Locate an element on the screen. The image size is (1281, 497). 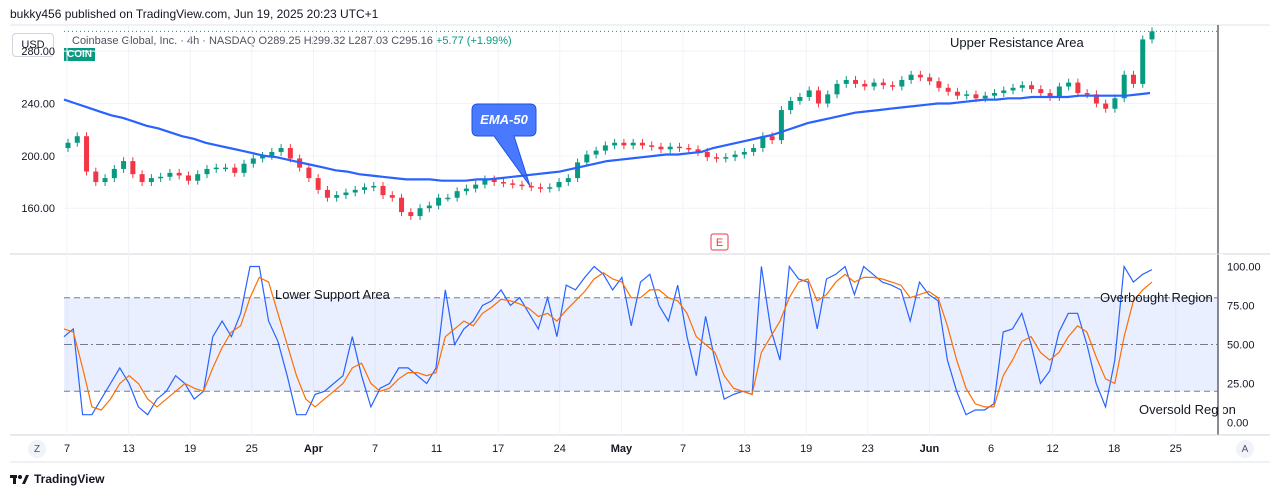
ema-callout-label: EMA-50 is located at coordinates (504, 119).